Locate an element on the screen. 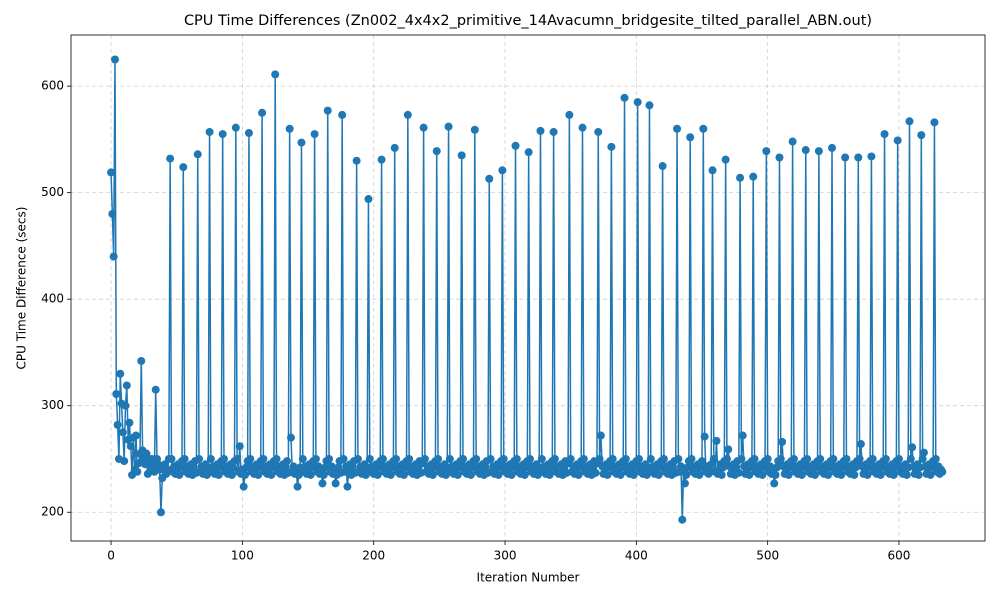 The height and width of the screenshot is (600, 1000). x-tick-label: 200 is located at coordinates (373, 556).